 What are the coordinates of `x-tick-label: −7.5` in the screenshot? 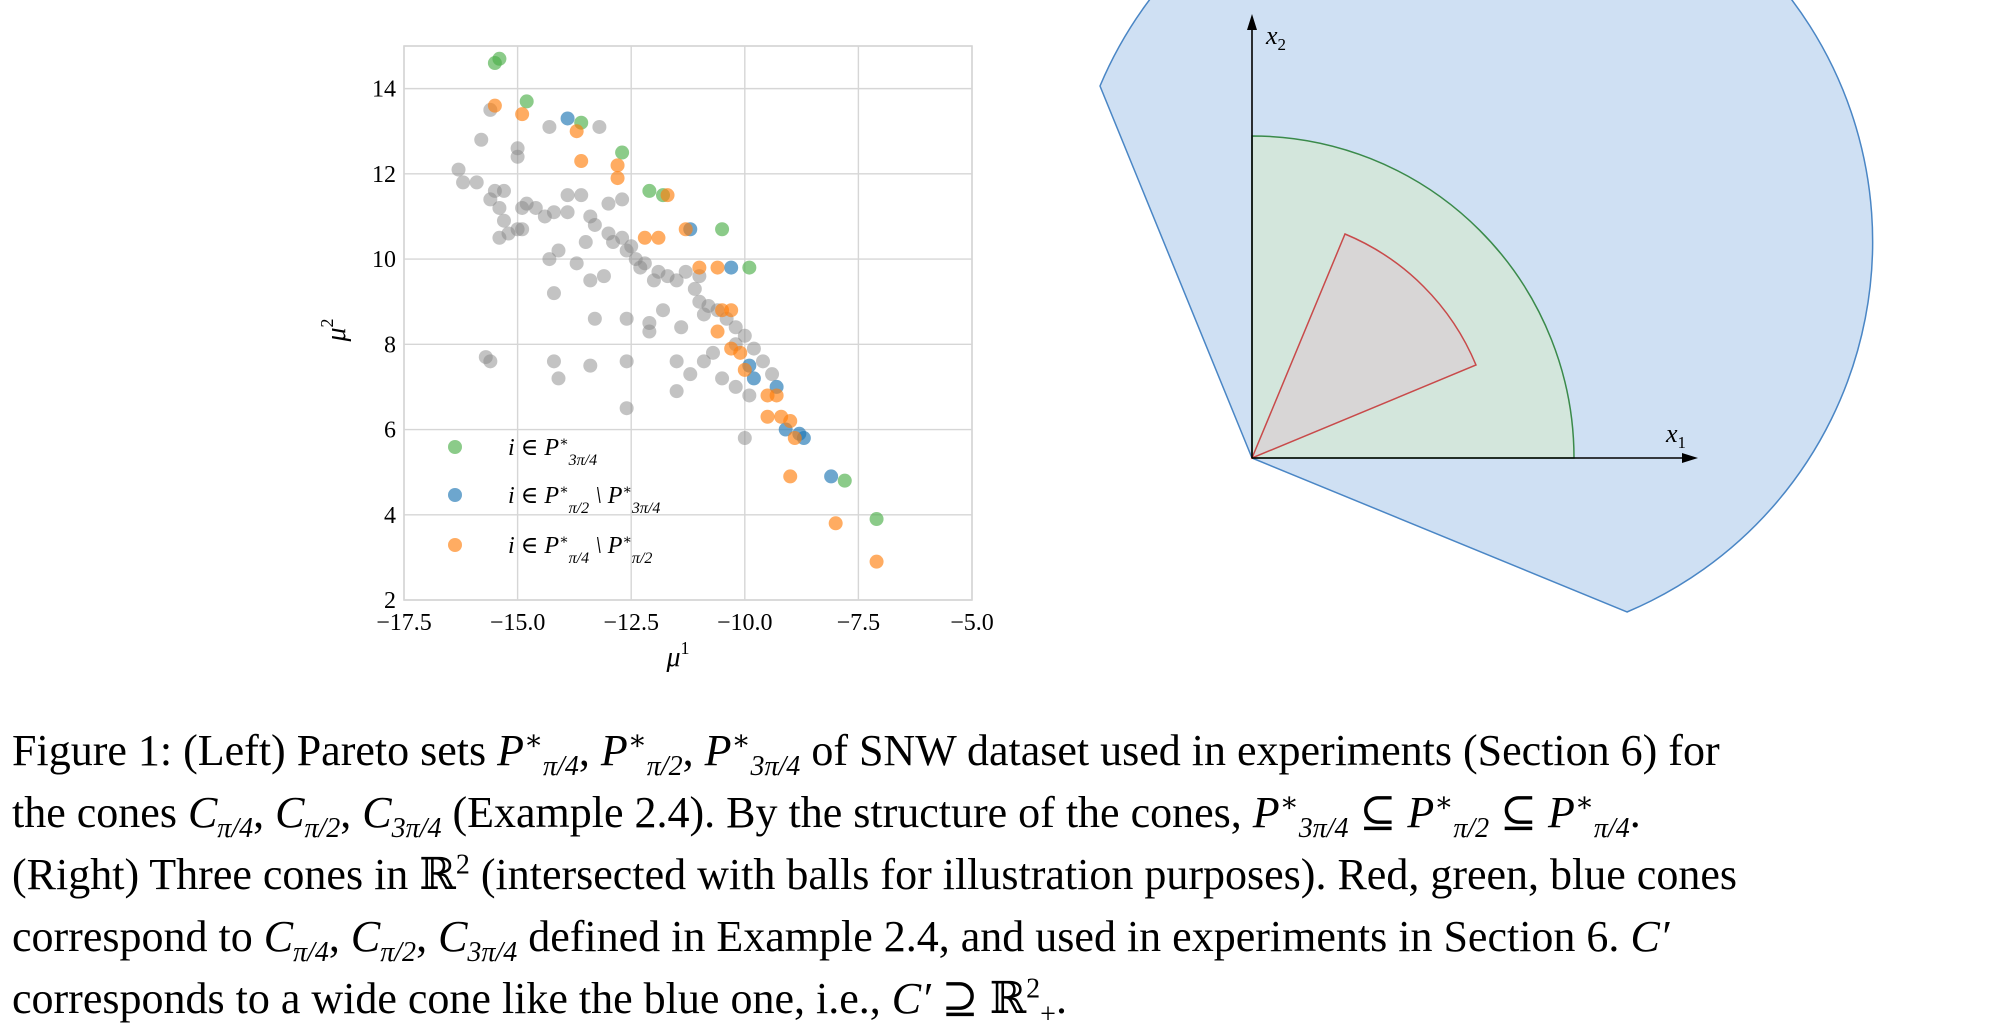 It's located at (859, 623).